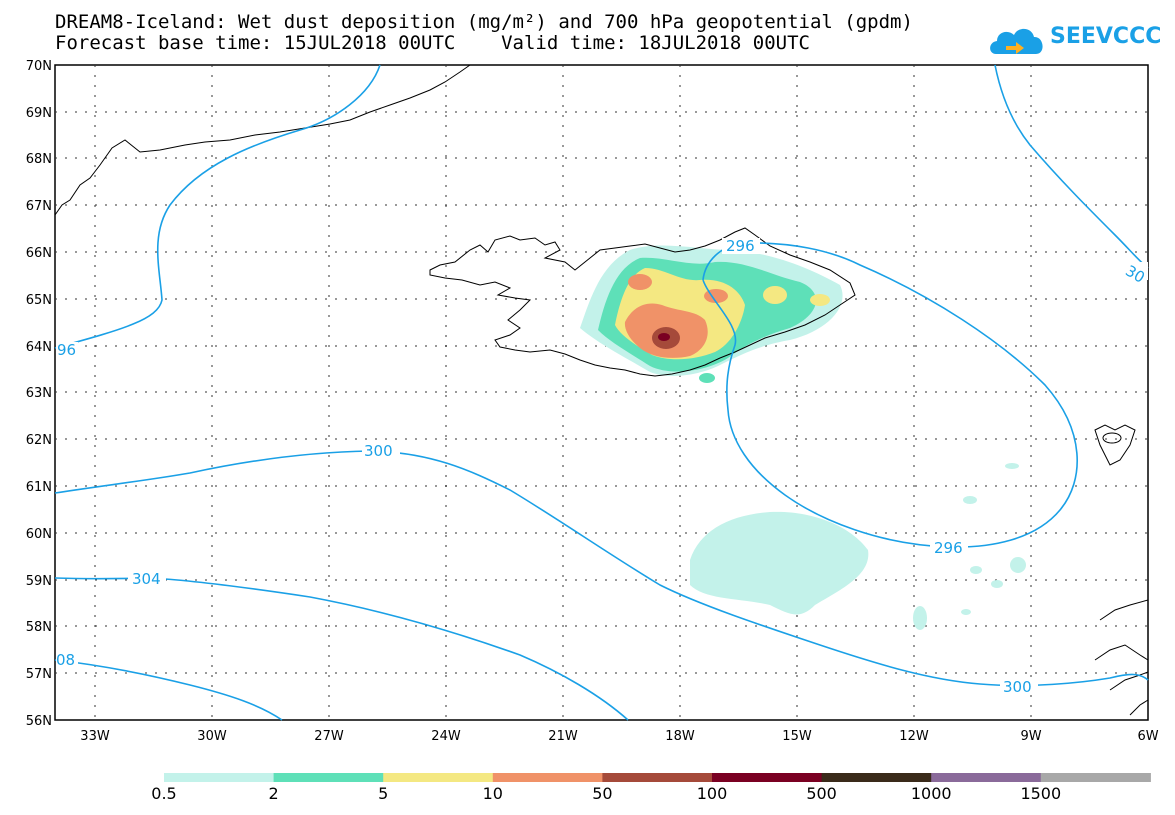  Describe the element at coordinates (39, 113) in the screenshot. I see `lat-label: 69N` at that location.